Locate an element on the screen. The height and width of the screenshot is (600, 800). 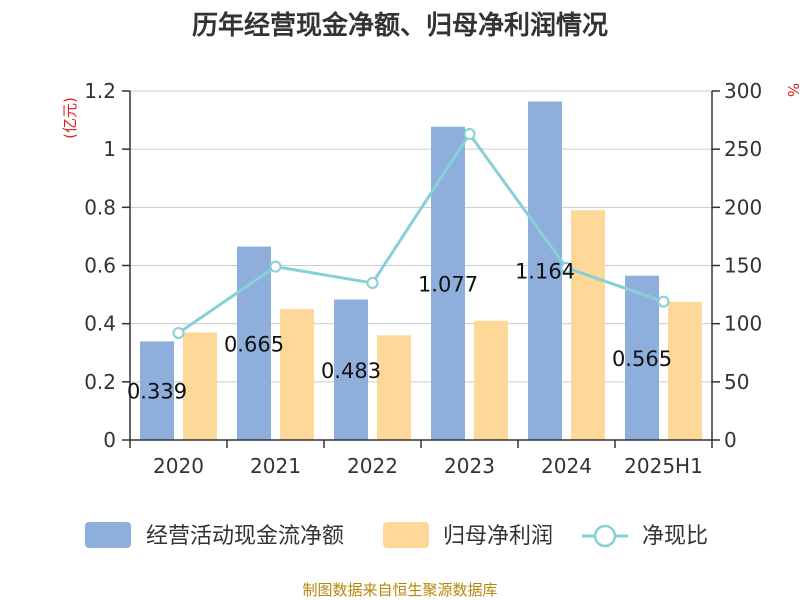
x-axis-tick-label: 2020 is located at coordinates (178, 466).